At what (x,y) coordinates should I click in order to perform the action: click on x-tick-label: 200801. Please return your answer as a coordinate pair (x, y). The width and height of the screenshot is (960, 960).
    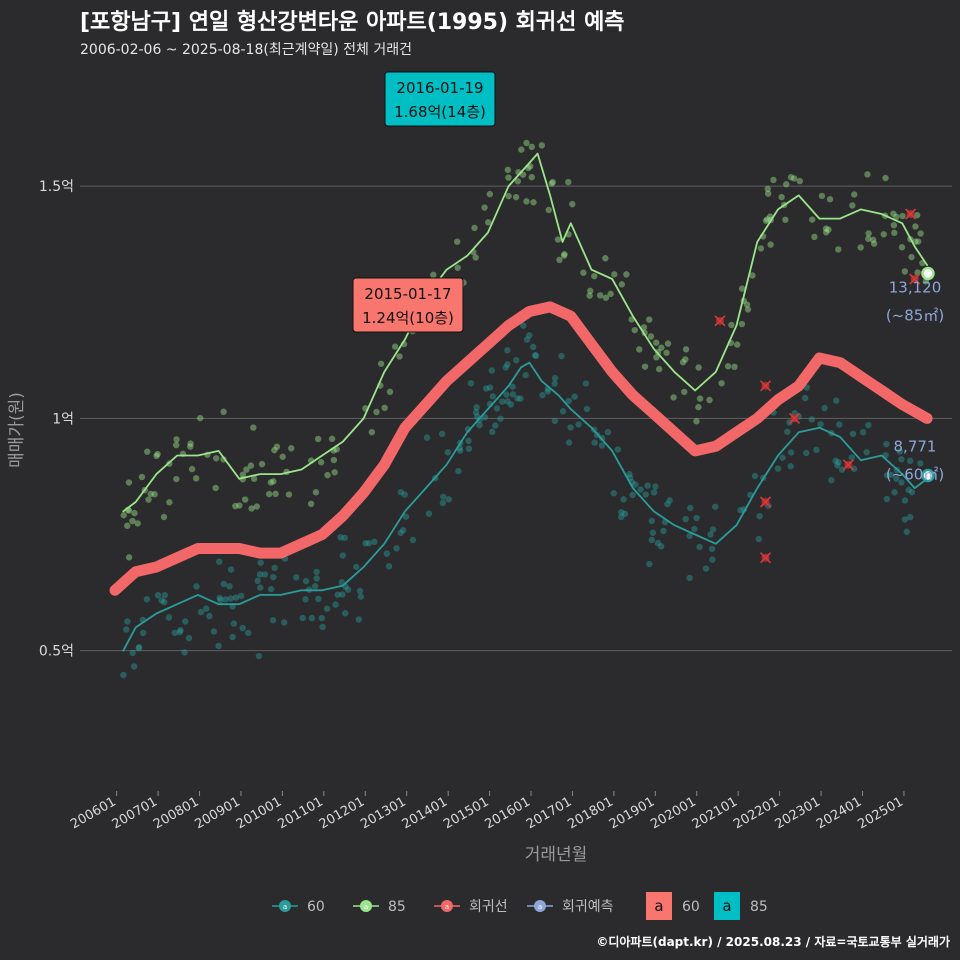
    Looking at the image, I should click on (176, 813).